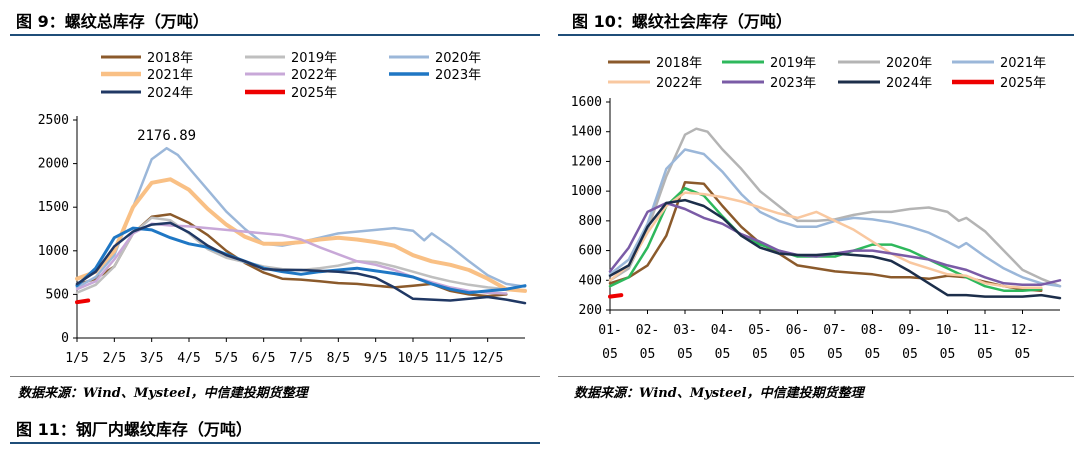  I want to click on series-line-2019年, so click(825, 239).